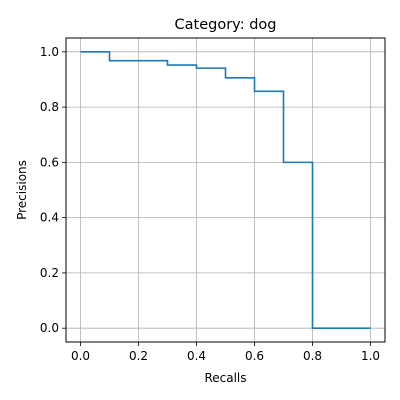  I want to click on y-axis-label: Precisions, so click(22, 190).